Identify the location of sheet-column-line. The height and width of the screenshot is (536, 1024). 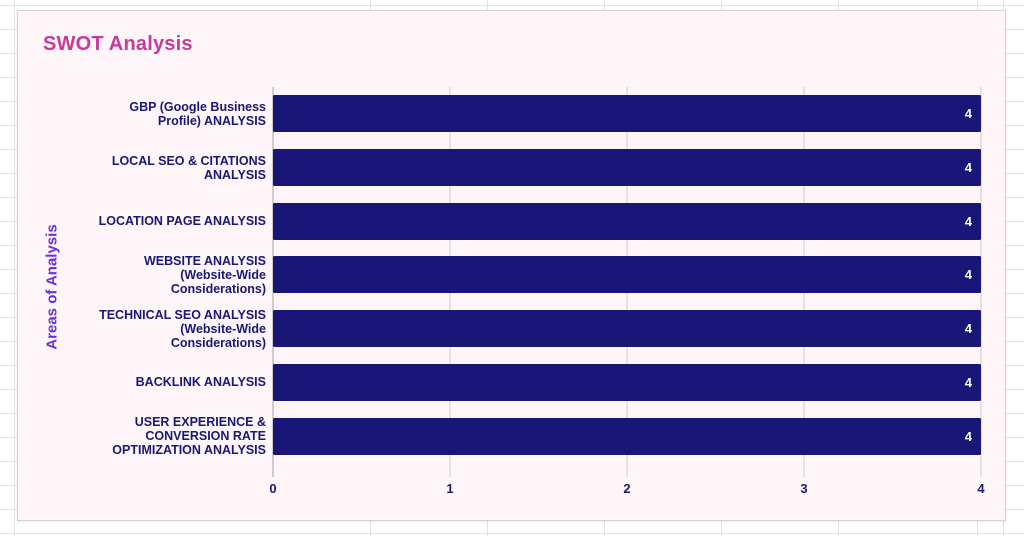
(14, 268).